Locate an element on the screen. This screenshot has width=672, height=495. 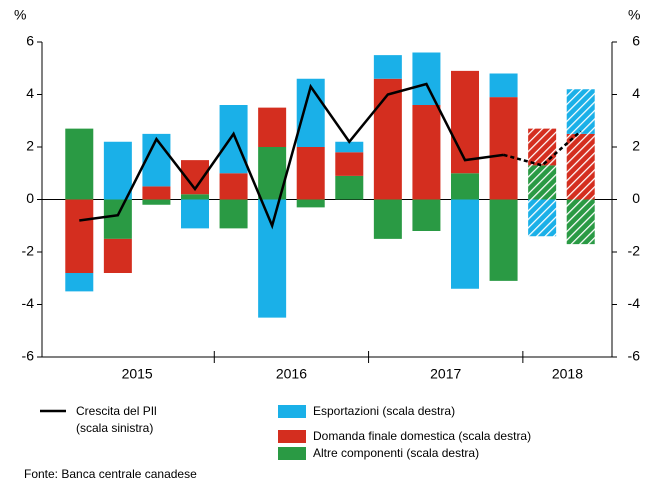
x-group-label: 2017 is located at coordinates (445, 374).